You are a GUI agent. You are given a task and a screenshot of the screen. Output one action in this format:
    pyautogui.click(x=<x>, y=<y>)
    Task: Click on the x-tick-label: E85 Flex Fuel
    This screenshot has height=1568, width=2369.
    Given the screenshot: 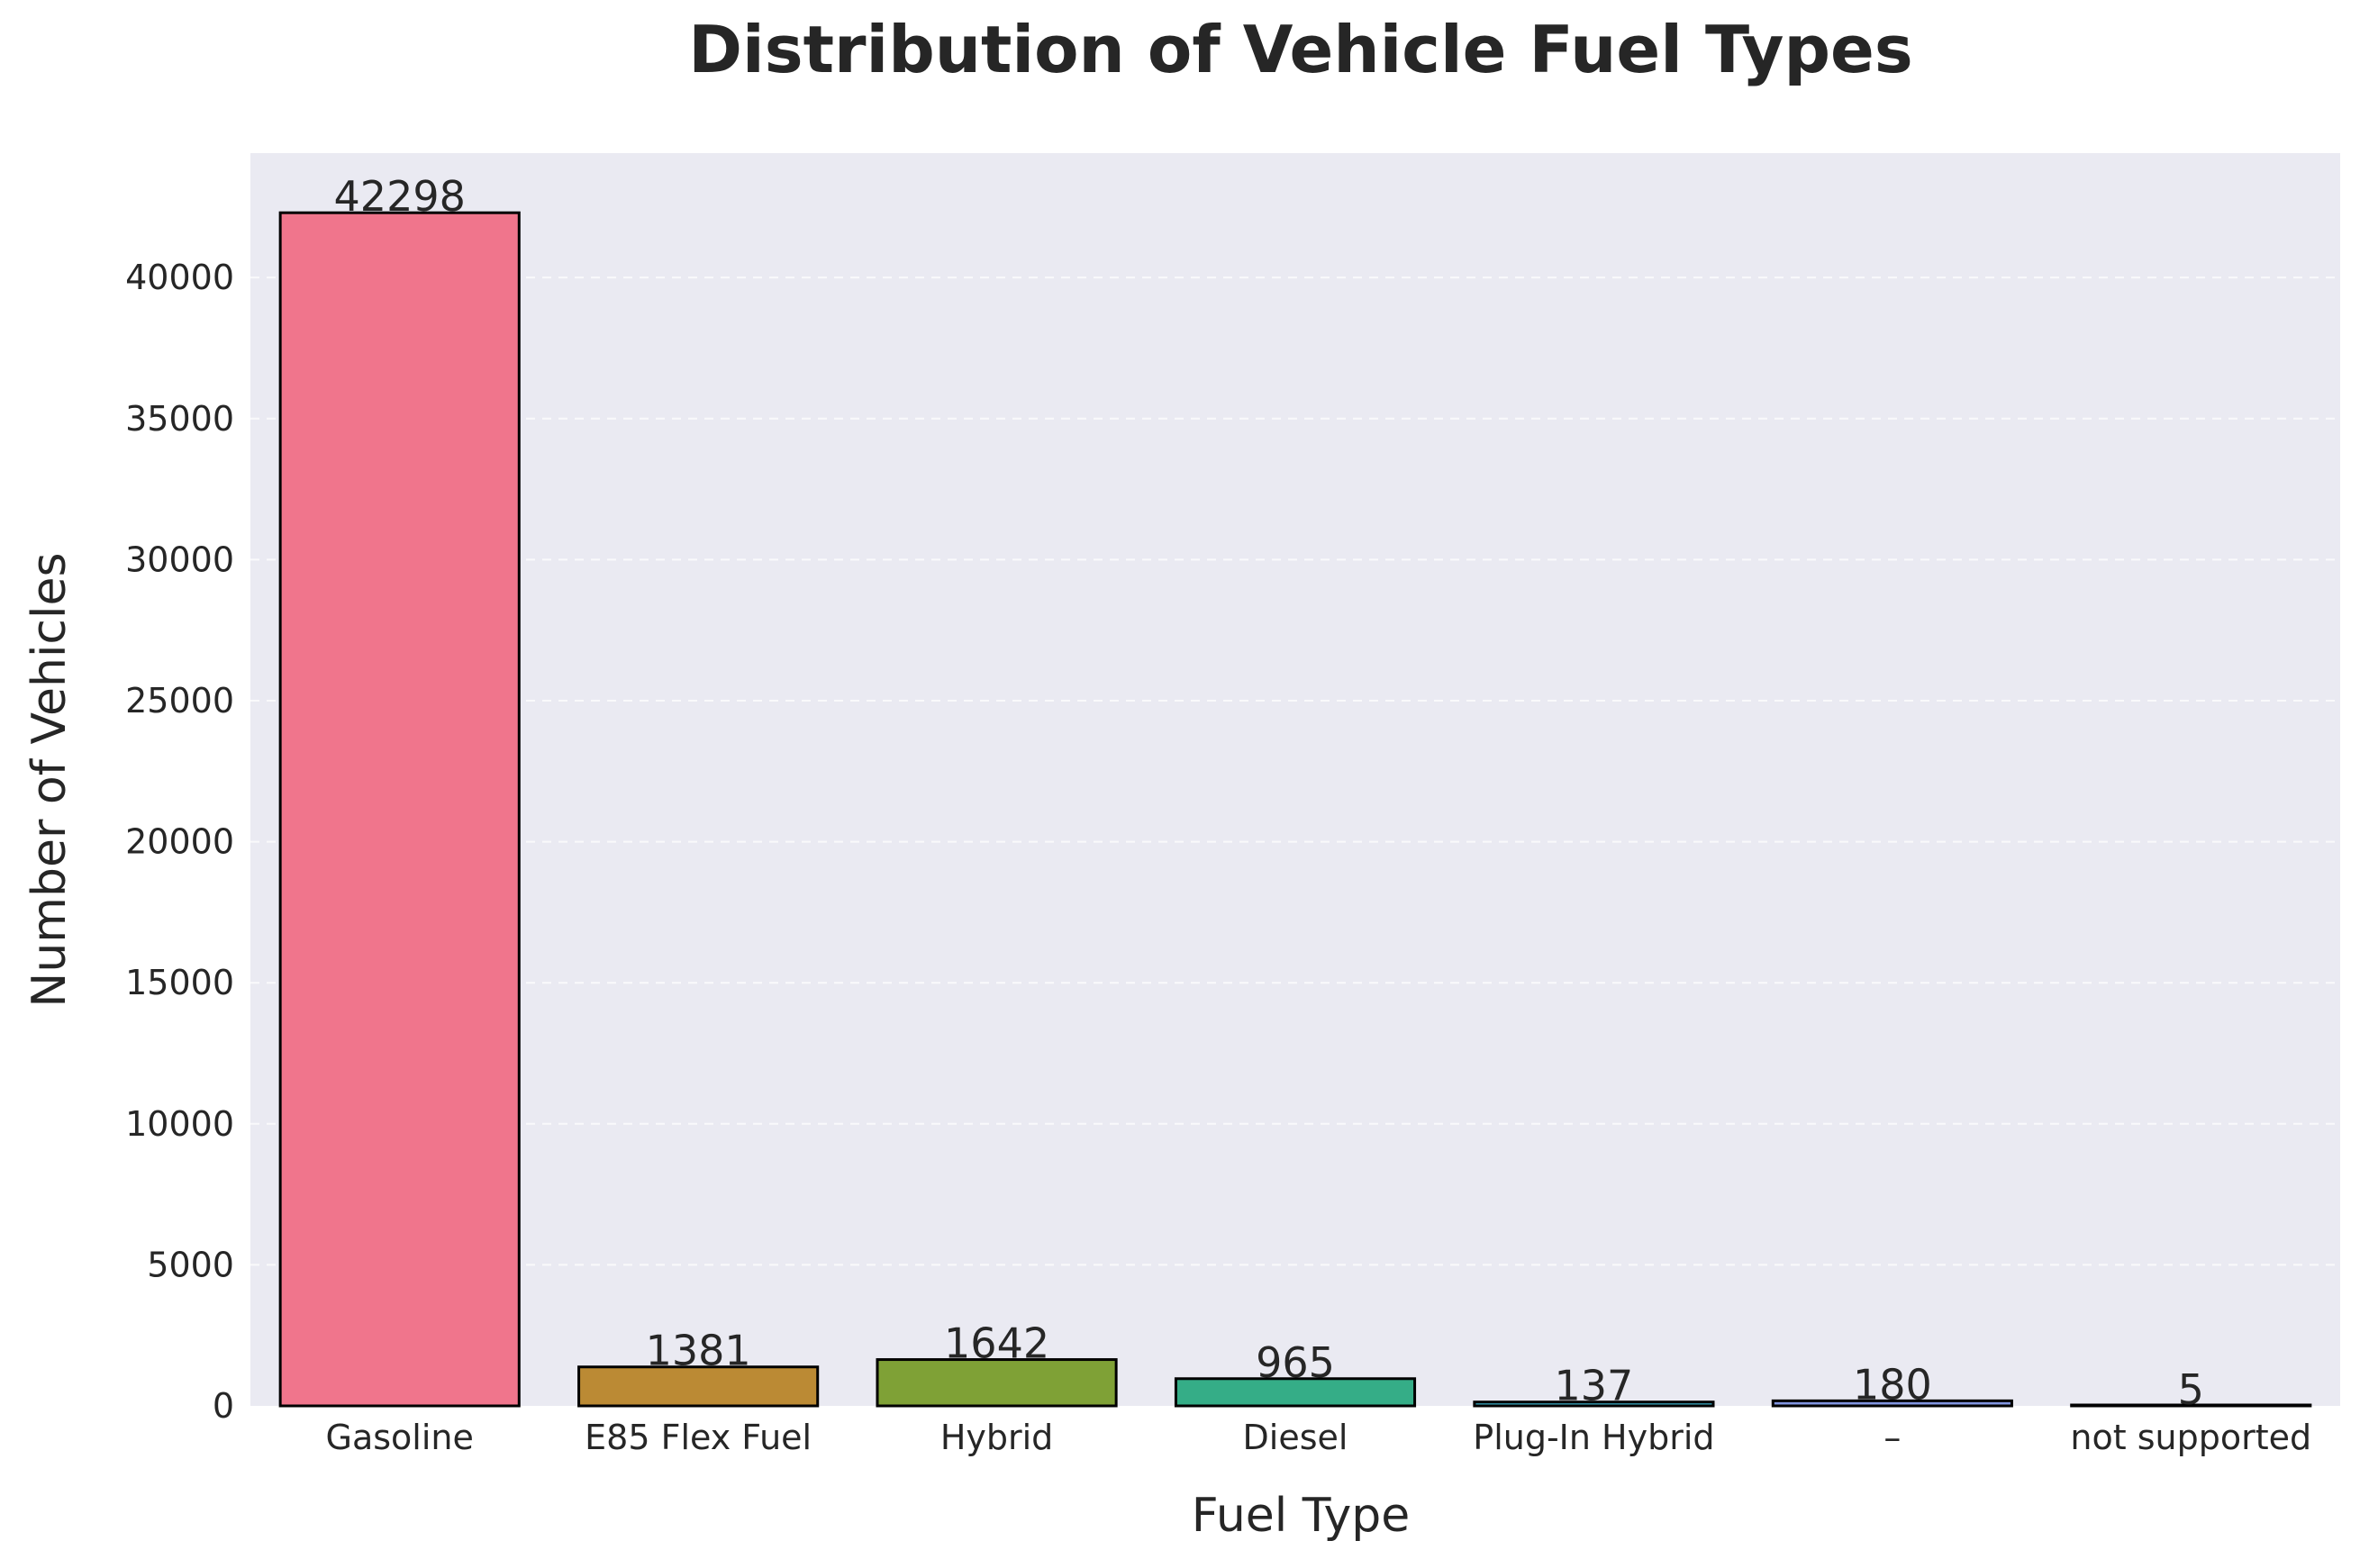 What is the action you would take?
    pyautogui.click(x=699, y=1437)
    